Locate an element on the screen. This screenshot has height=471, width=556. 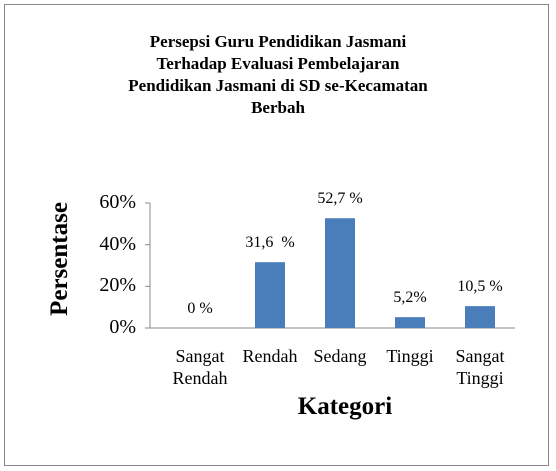
chart-title: Berbah is located at coordinates (278, 107).